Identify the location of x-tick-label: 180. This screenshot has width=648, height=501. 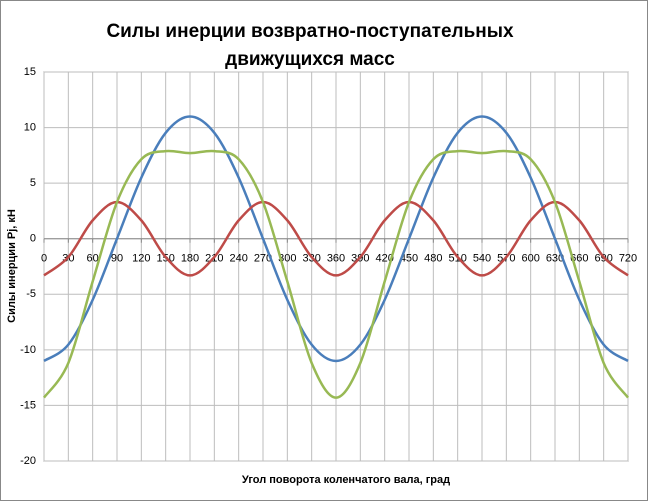
(190, 259).